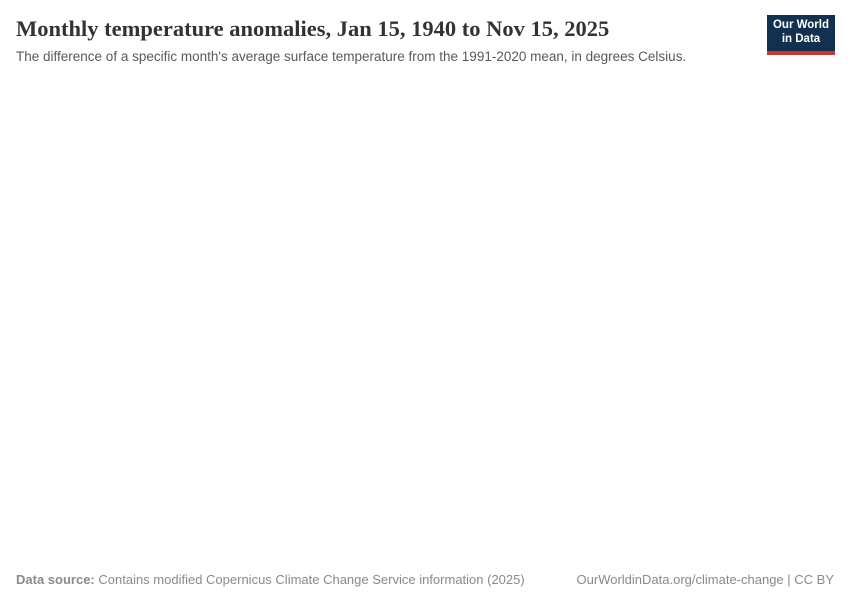 The image size is (850, 600). What do you see at coordinates (55, 580) in the screenshot?
I see `data-source-label: Data source:` at bounding box center [55, 580].